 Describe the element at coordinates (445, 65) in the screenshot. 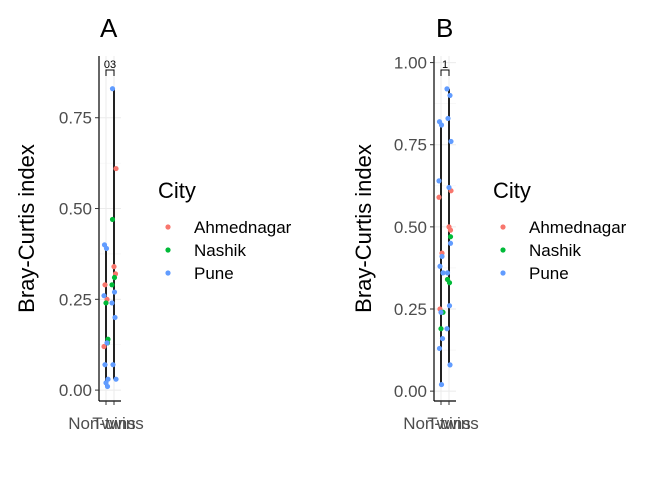

I see `significance-label: 1` at that location.